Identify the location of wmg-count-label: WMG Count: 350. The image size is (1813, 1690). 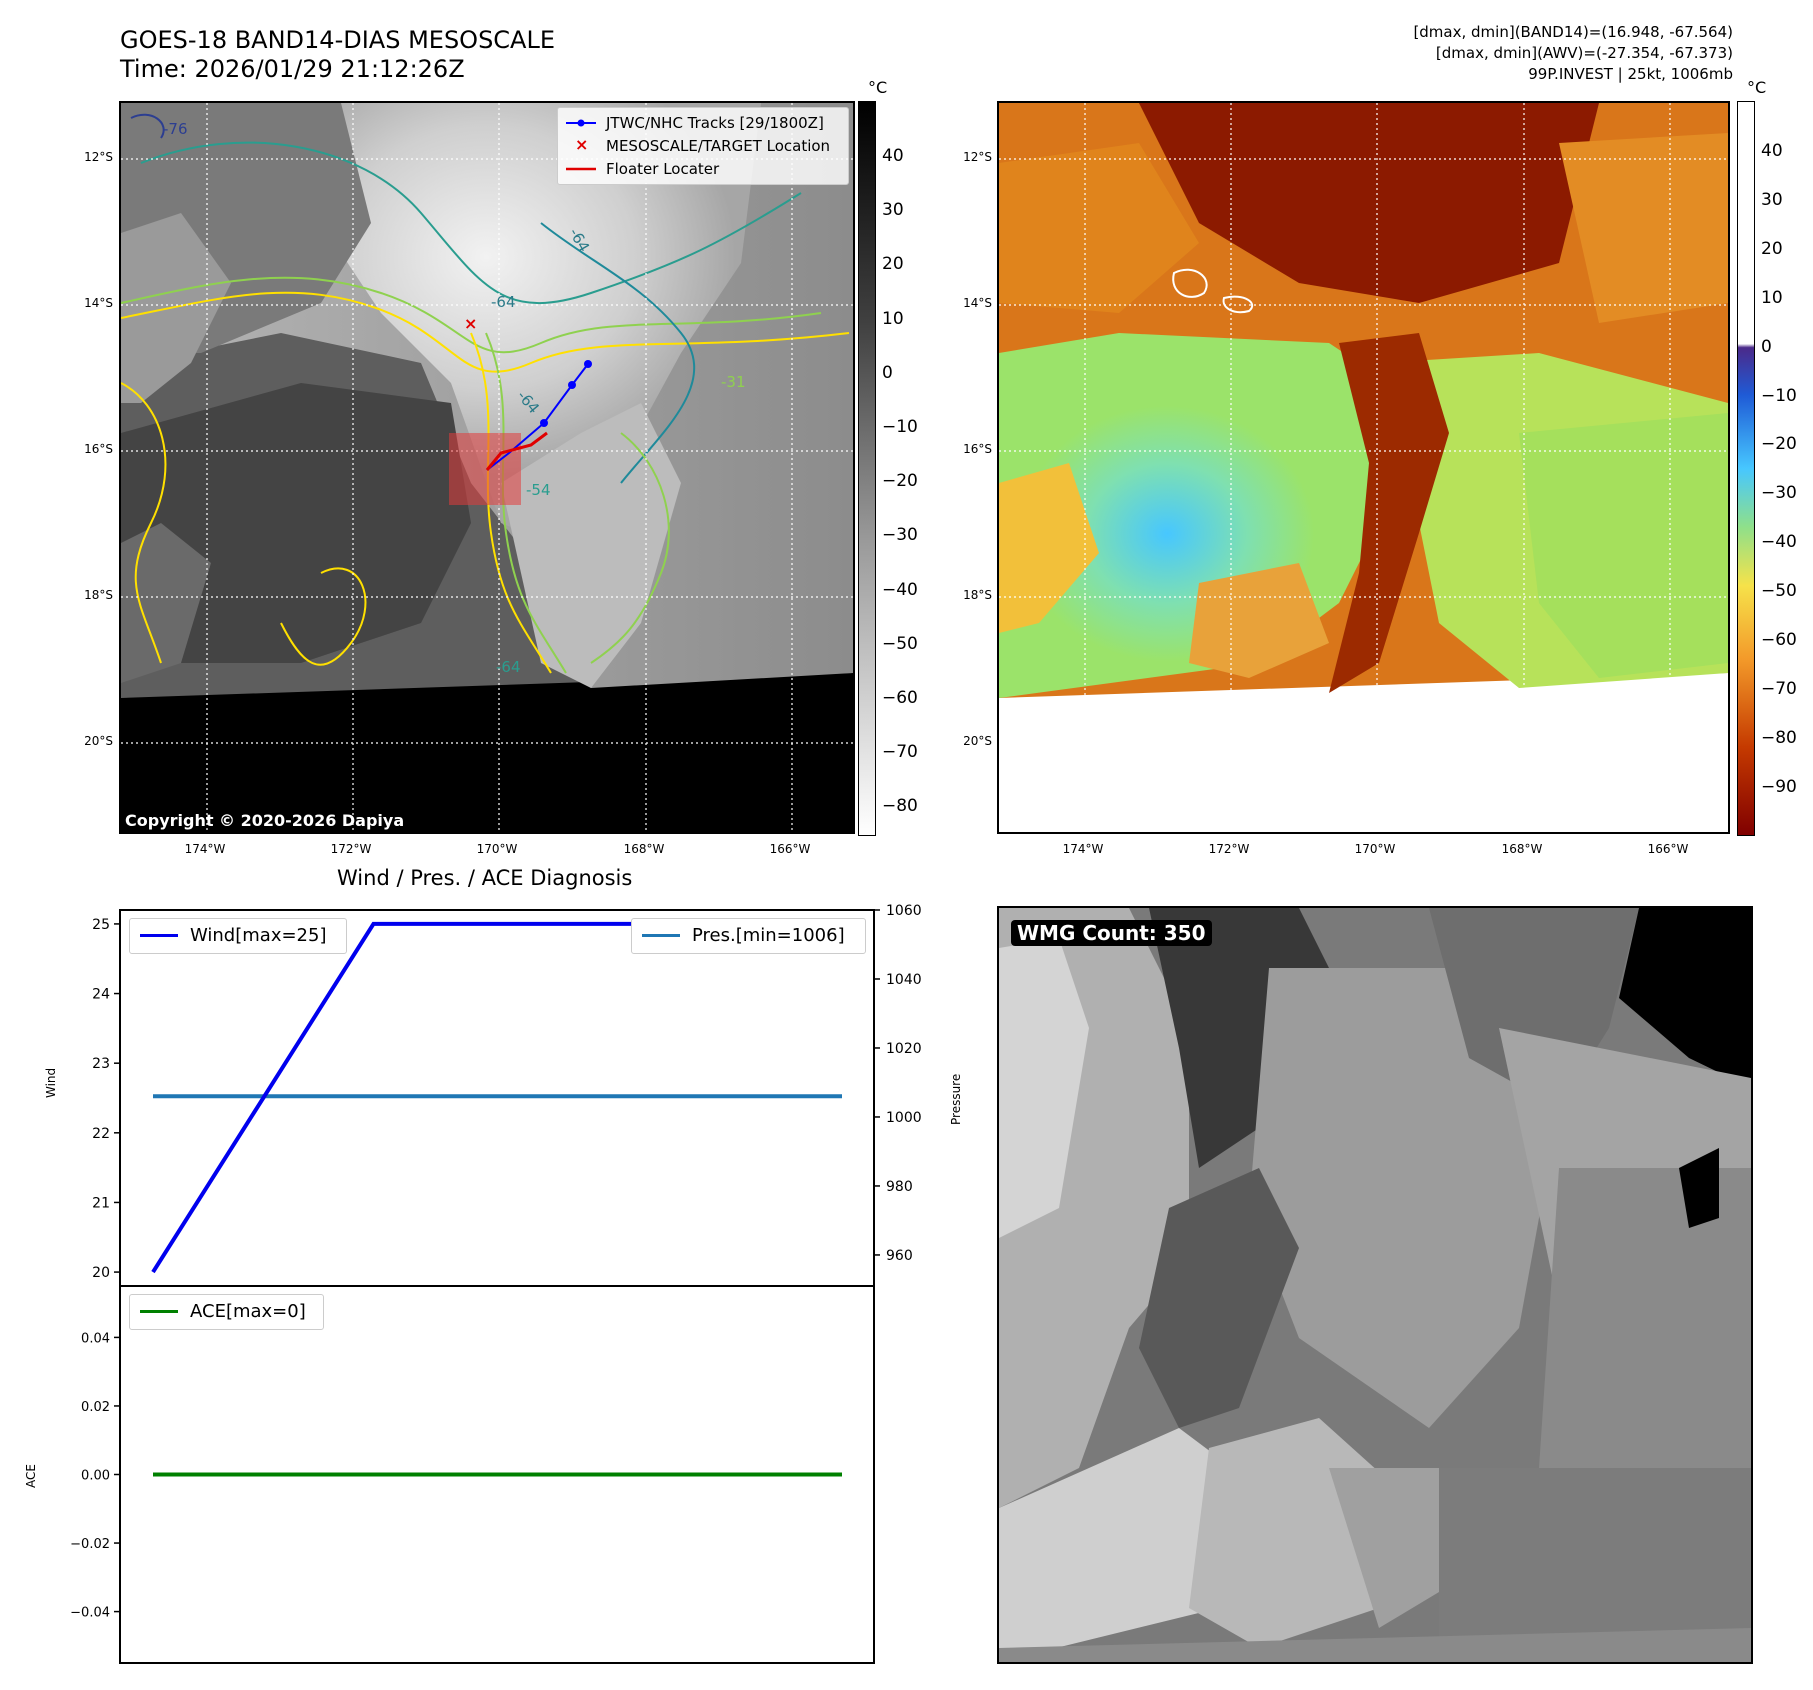
(1111, 933).